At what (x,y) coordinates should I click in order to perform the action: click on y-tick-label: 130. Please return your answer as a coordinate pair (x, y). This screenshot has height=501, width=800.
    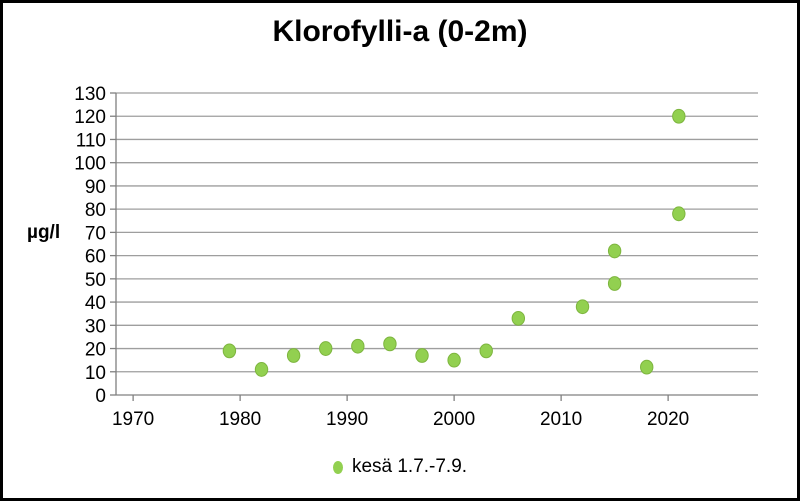
    Looking at the image, I should click on (90, 94).